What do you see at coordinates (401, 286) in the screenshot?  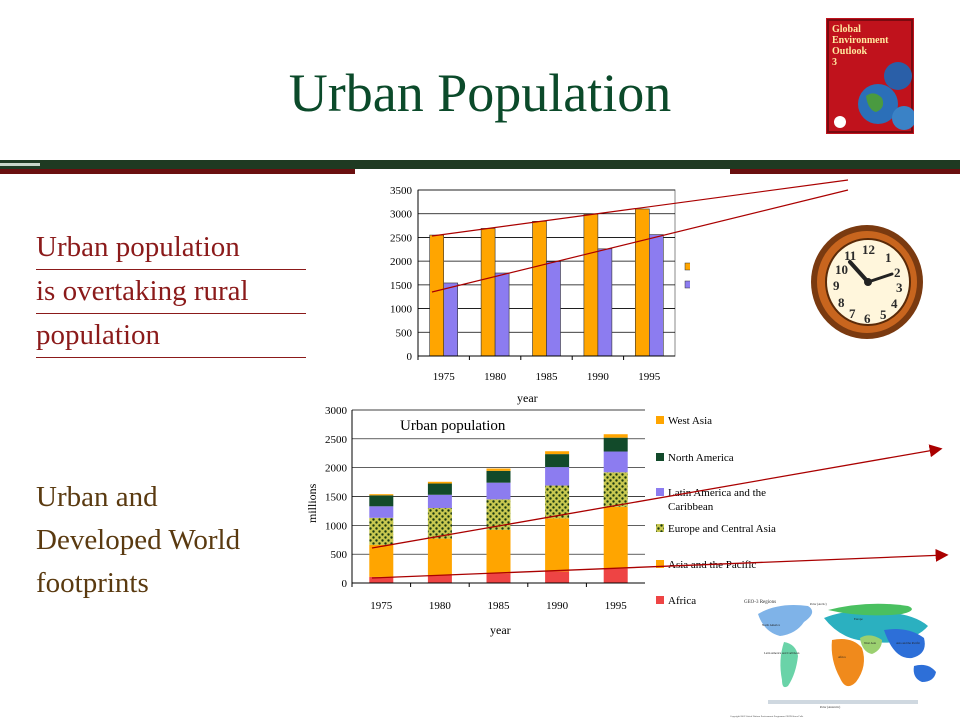 I see `y-tick-label: 1500` at bounding box center [401, 286].